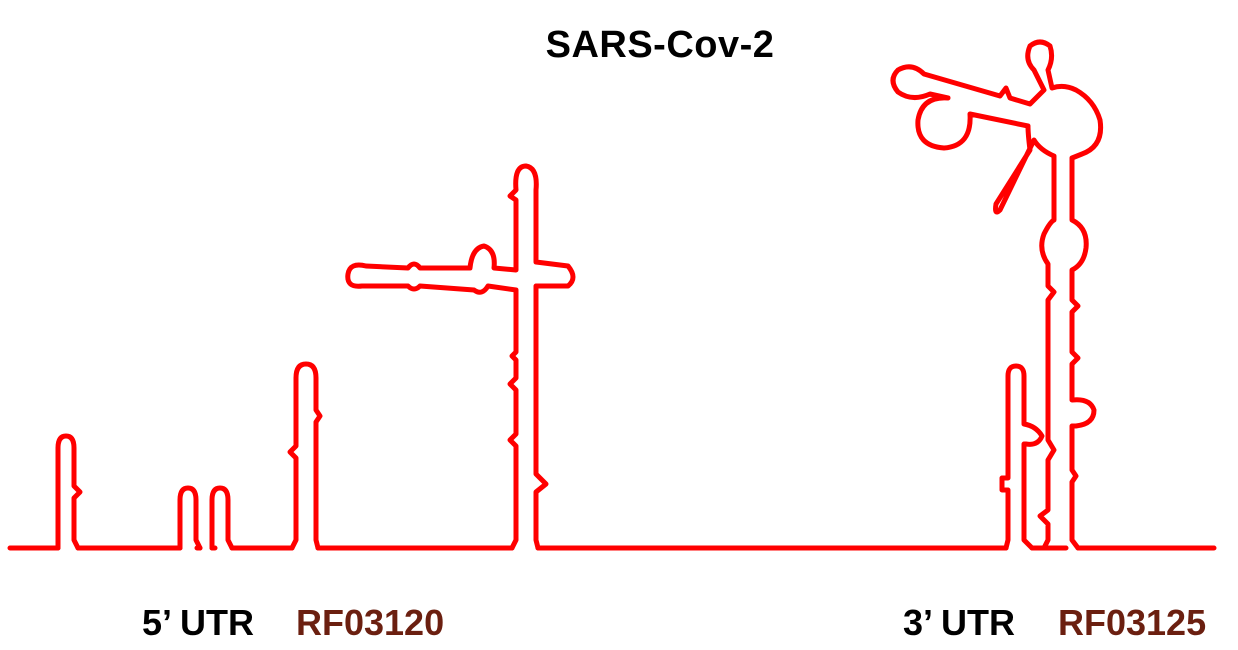 This screenshot has width=1238, height=650. Describe the element at coordinates (222, 518) in the screenshot. I see `stem-loop-sl3` at that location.